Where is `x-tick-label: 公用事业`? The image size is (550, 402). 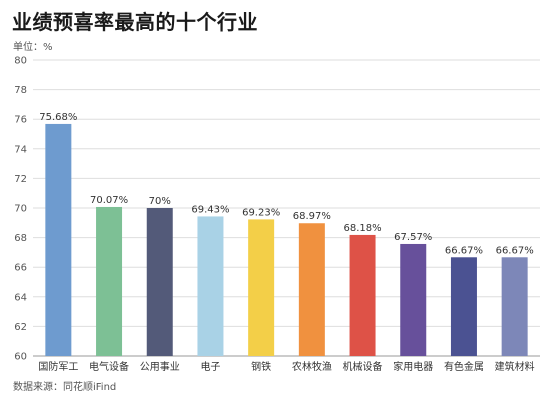 x-tick-label: 公用事业 is located at coordinates (160, 366).